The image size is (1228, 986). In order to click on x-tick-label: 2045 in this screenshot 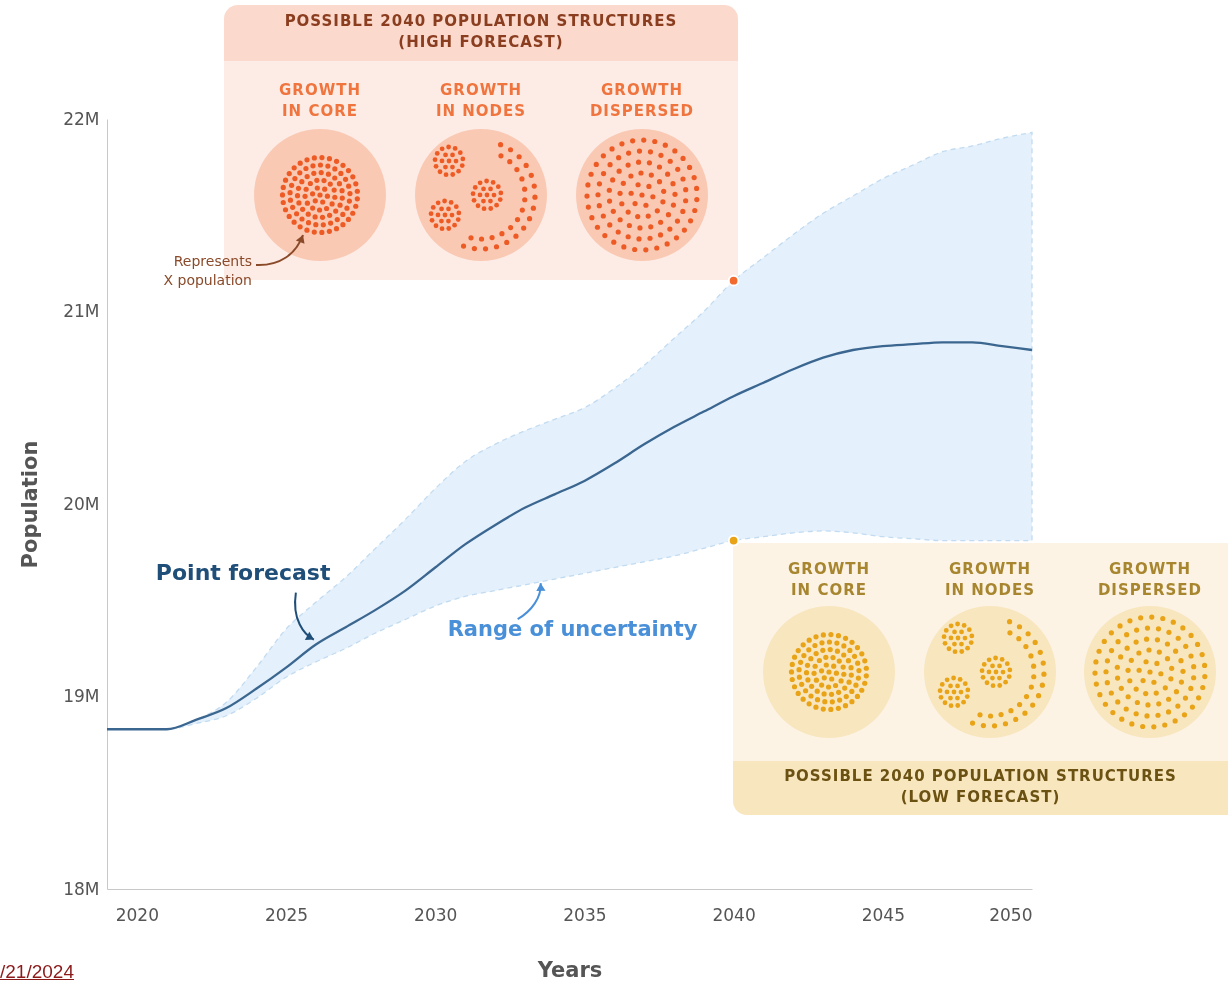, I will do `click(883, 914)`.